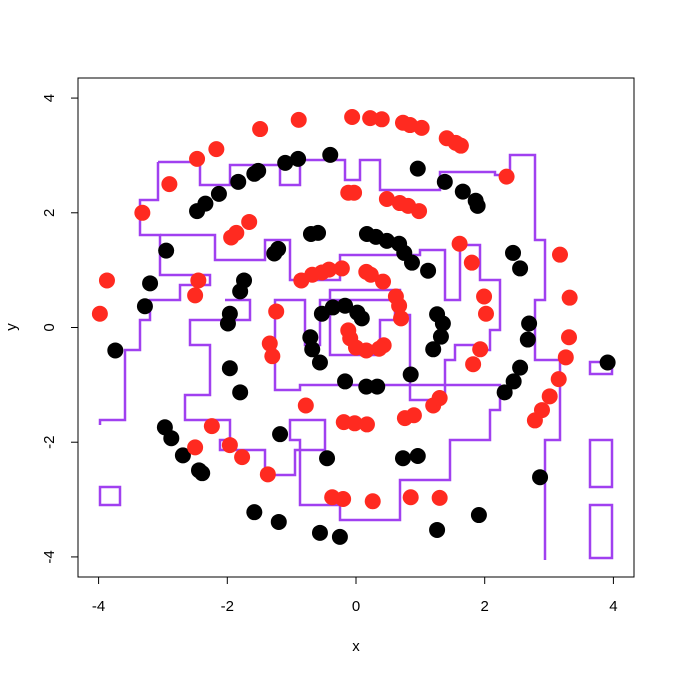  What do you see at coordinates (49, 213) in the screenshot?
I see `y-tick-label: 2` at bounding box center [49, 213].